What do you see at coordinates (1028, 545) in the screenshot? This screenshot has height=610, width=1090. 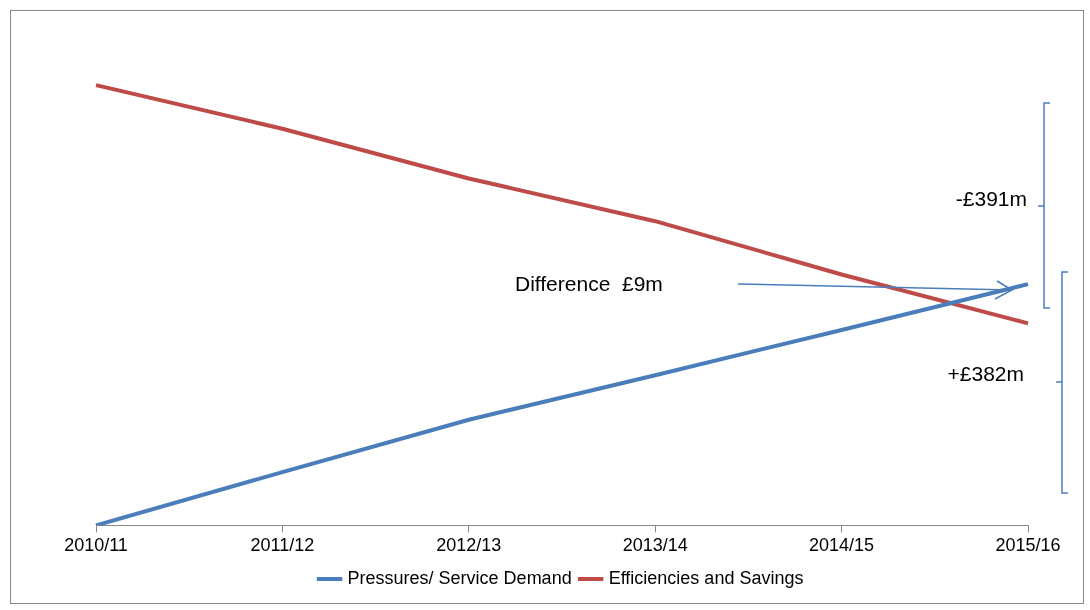 I see `x-tick-label: 2015/16` at bounding box center [1028, 545].